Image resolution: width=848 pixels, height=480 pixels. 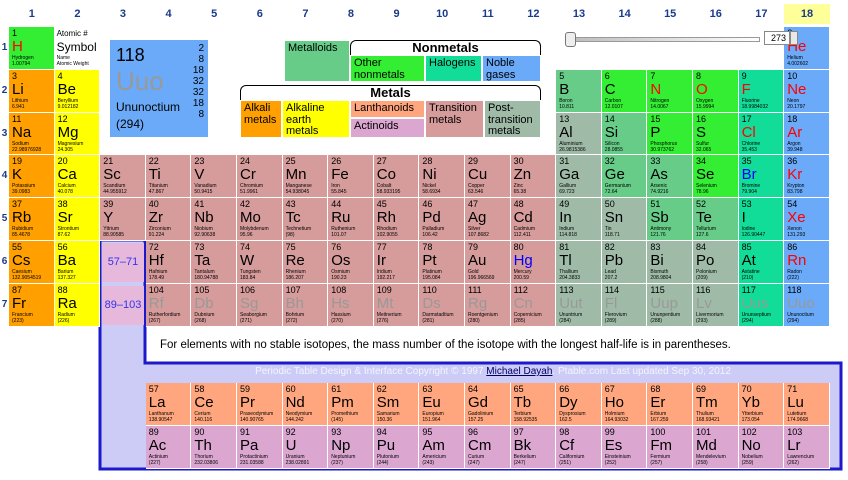 I want to click on element-cell: 53 I Iodine 126.90447, so click(x=761, y=219).